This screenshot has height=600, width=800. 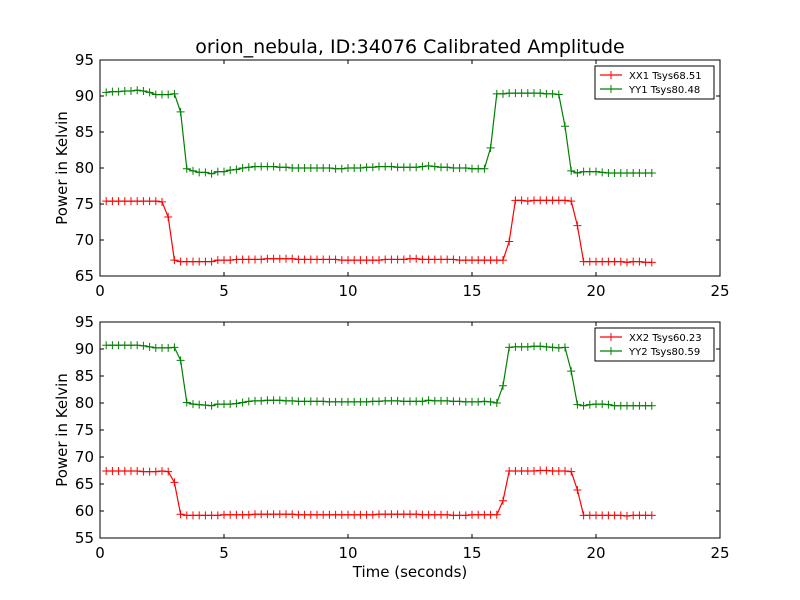 I want to click on y-tick-label: 90, so click(x=84, y=96).